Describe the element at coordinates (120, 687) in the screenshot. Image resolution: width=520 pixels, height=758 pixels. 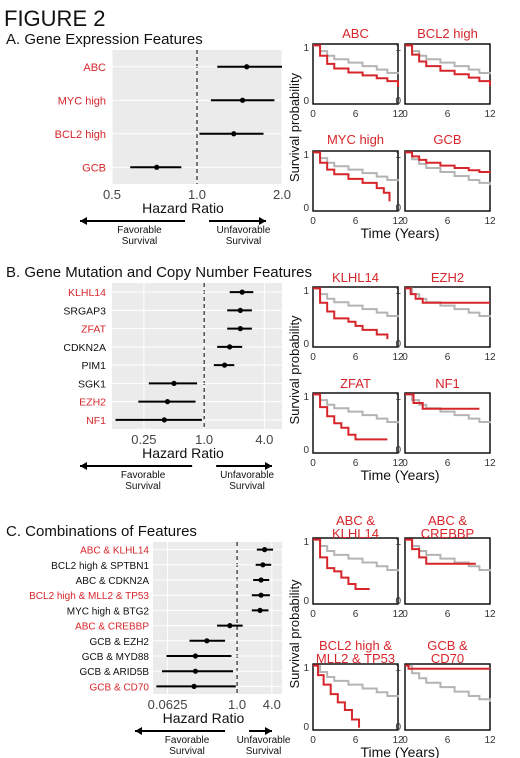
I see `forest-row-label: GCB & CD70` at that location.